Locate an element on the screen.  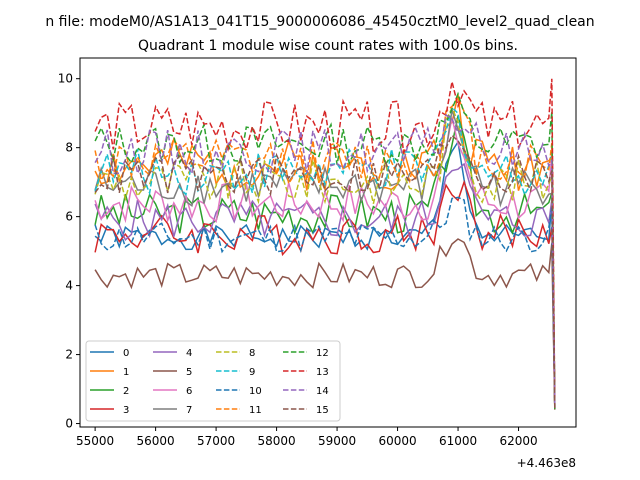
x-tick-label: 59000 is located at coordinates (337, 441).